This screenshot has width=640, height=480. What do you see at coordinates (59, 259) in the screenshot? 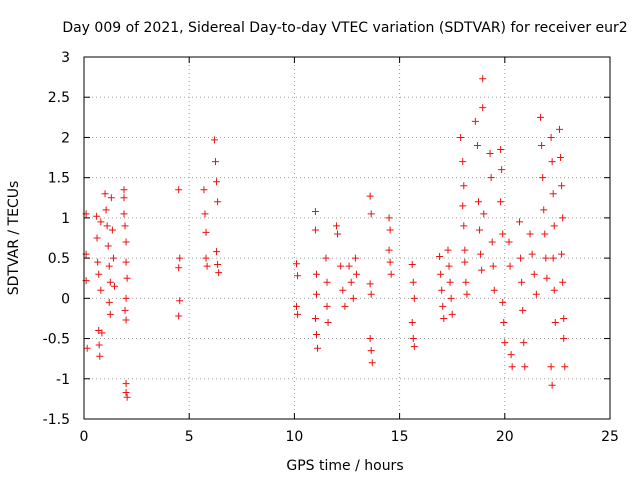
I see `y-tick-label: 0.5` at bounding box center [59, 259].